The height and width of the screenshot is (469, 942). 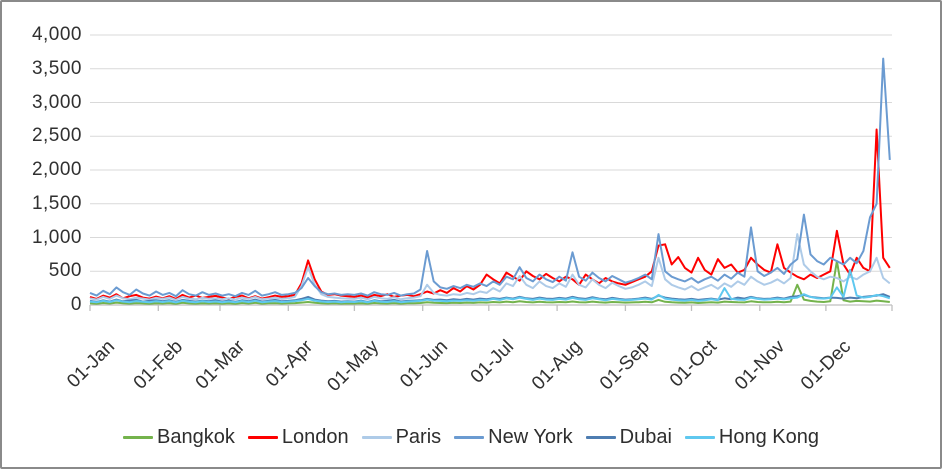 I want to click on series-line-paris, so click(x=490, y=267).